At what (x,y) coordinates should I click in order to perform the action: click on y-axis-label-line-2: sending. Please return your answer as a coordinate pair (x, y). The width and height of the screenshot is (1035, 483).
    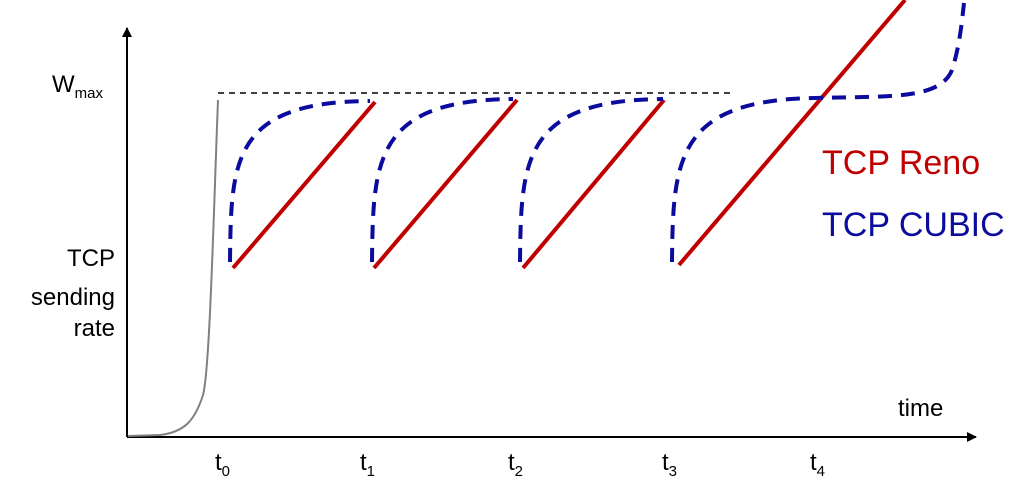
    Looking at the image, I should click on (73, 297).